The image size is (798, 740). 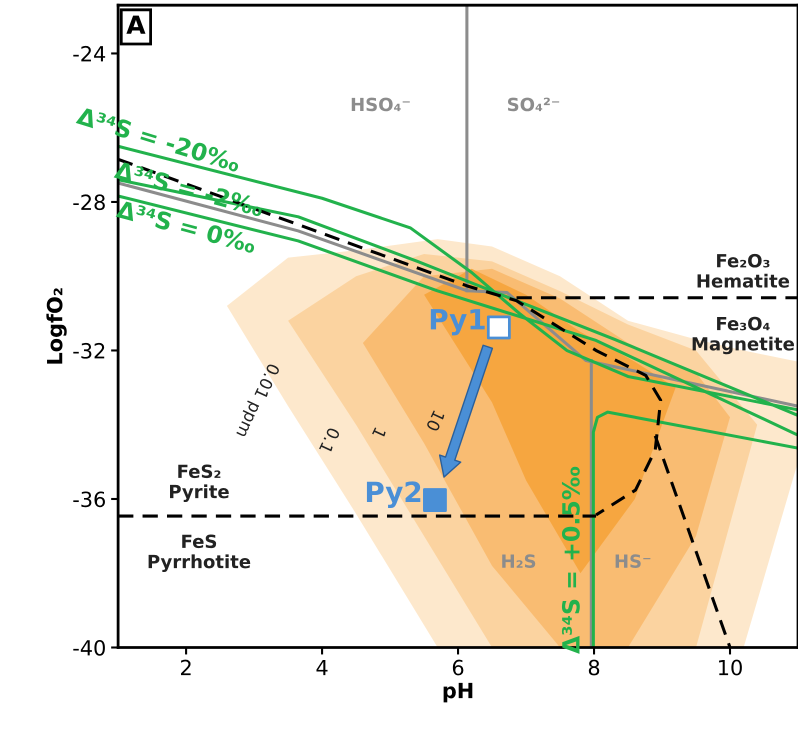 What do you see at coordinates (534, 105) in the screenshot?
I see `annotation: SO₄²⁻` at bounding box center [534, 105].